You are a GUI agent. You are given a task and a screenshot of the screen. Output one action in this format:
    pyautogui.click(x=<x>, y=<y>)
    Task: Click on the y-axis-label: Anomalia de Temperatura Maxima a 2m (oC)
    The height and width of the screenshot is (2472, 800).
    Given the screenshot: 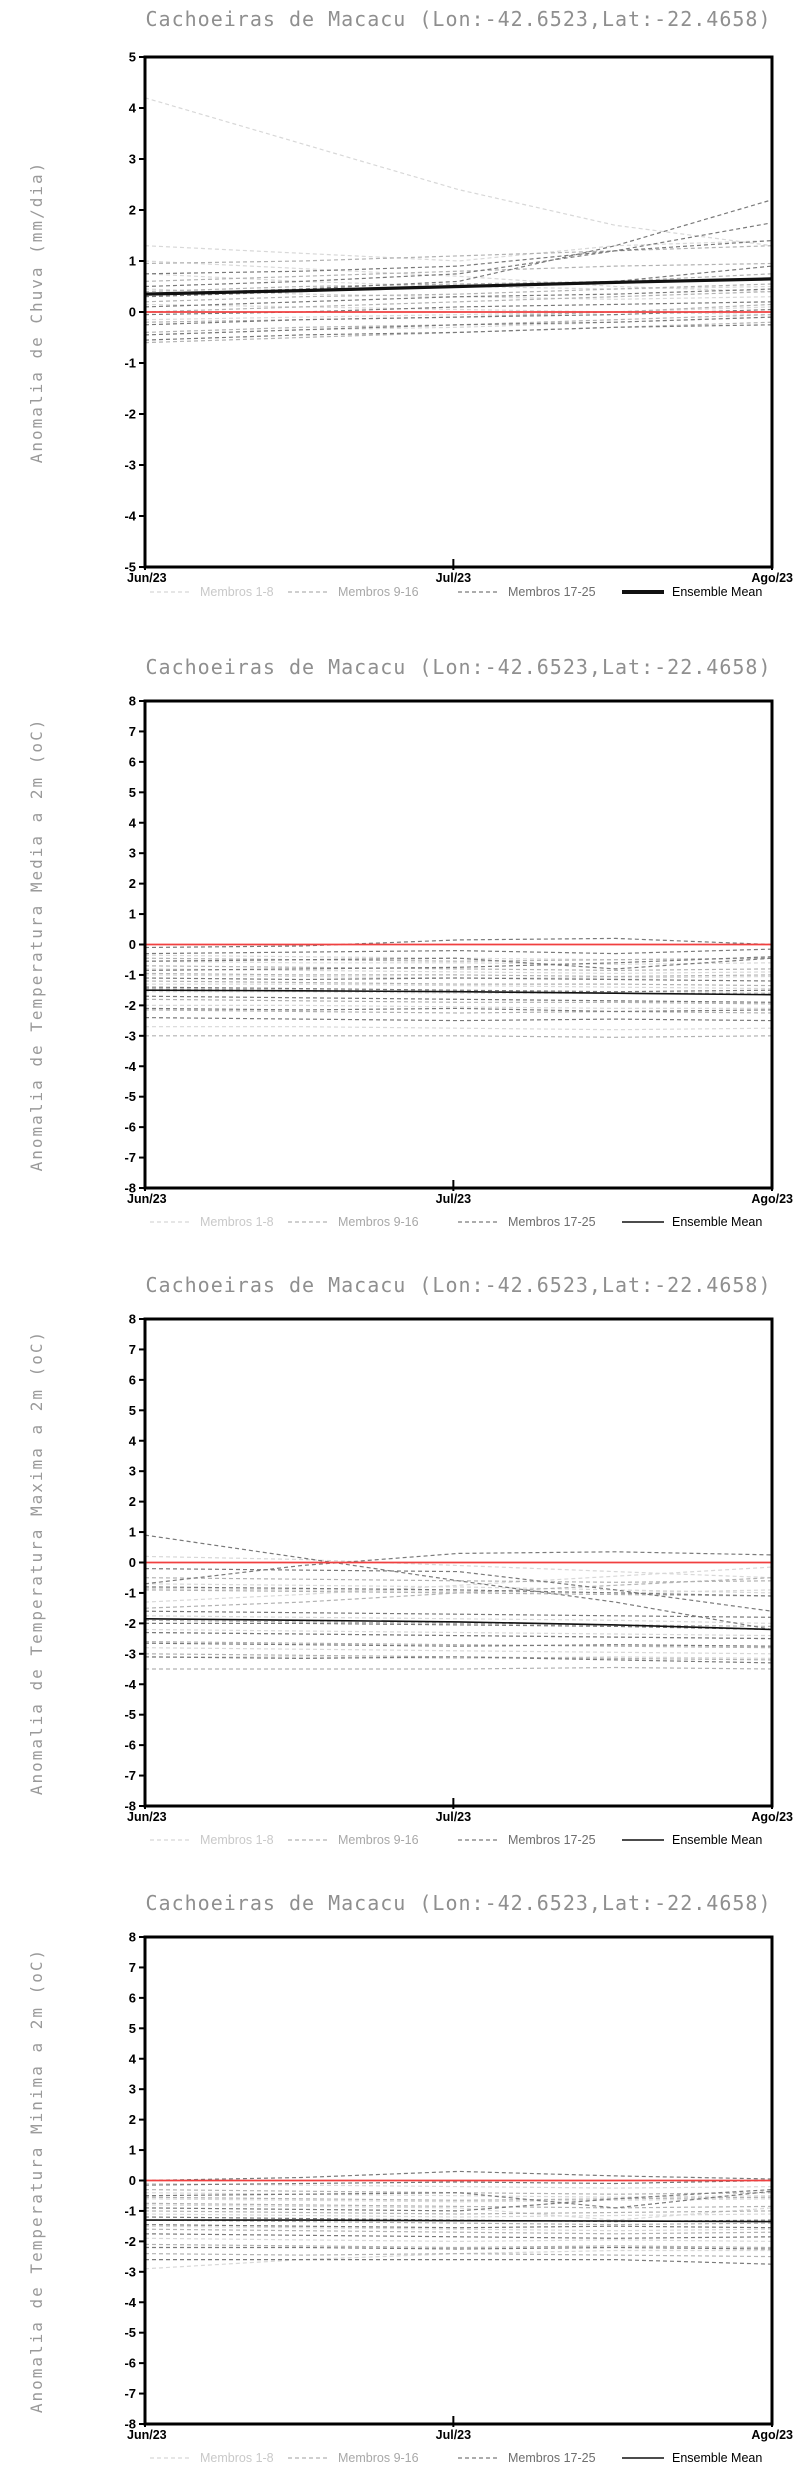 What is the action you would take?
    pyautogui.click(x=36, y=1562)
    